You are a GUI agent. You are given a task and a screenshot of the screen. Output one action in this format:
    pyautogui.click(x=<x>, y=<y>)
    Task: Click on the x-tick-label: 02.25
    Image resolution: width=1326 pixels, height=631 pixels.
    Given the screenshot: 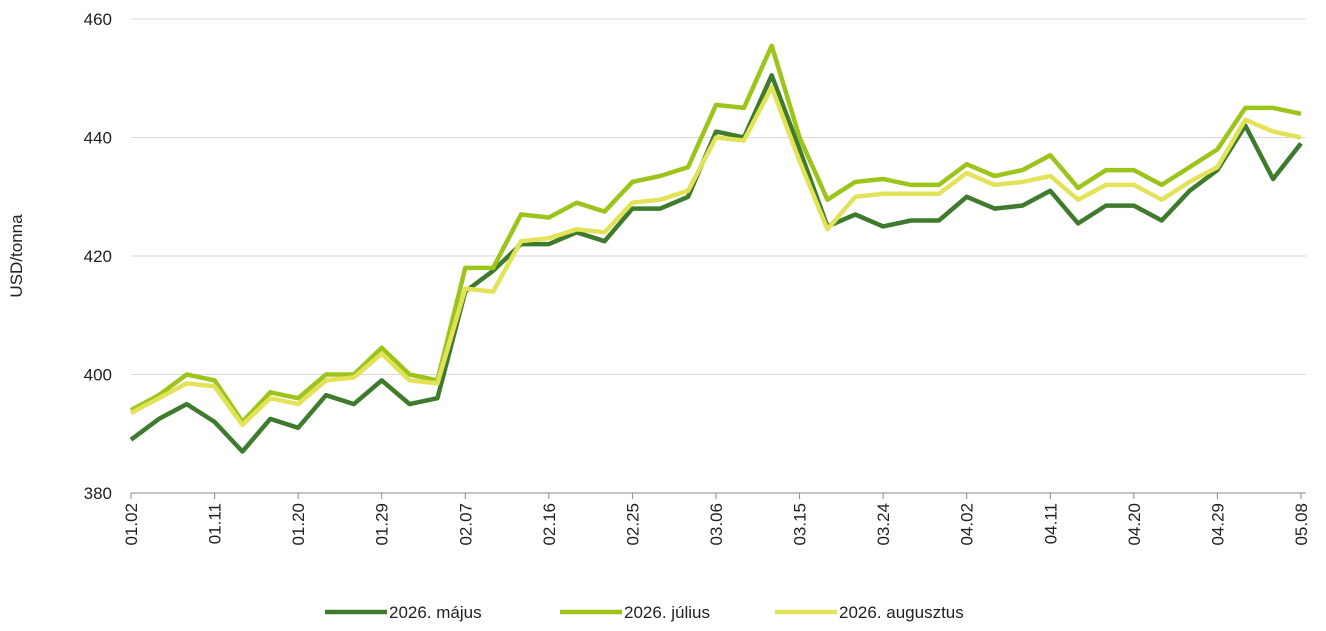 What is the action you would take?
    pyautogui.click(x=632, y=524)
    